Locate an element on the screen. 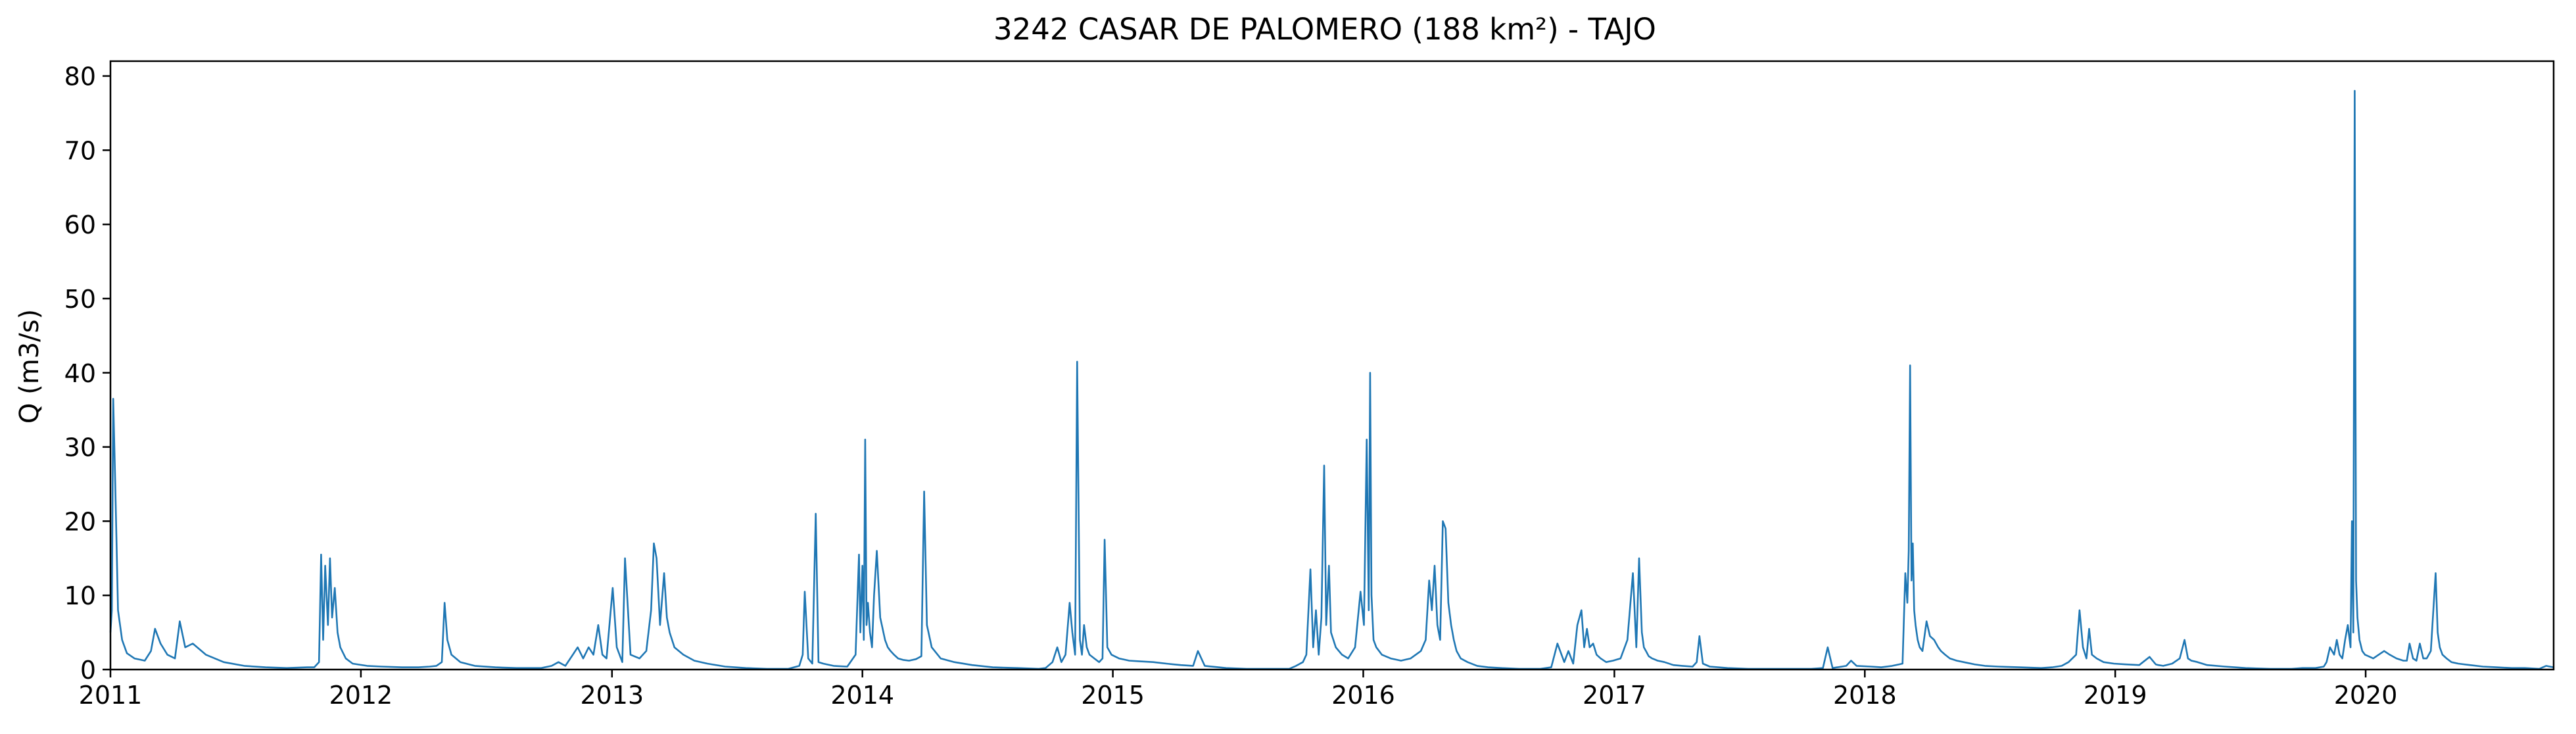 The width and height of the screenshot is (2576, 734). y-tick-label: 50 is located at coordinates (80, 299).